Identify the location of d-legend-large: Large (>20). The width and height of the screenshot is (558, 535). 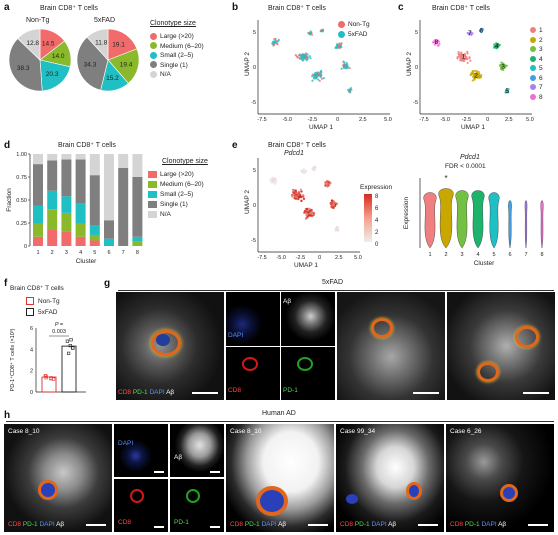
(176, 175).